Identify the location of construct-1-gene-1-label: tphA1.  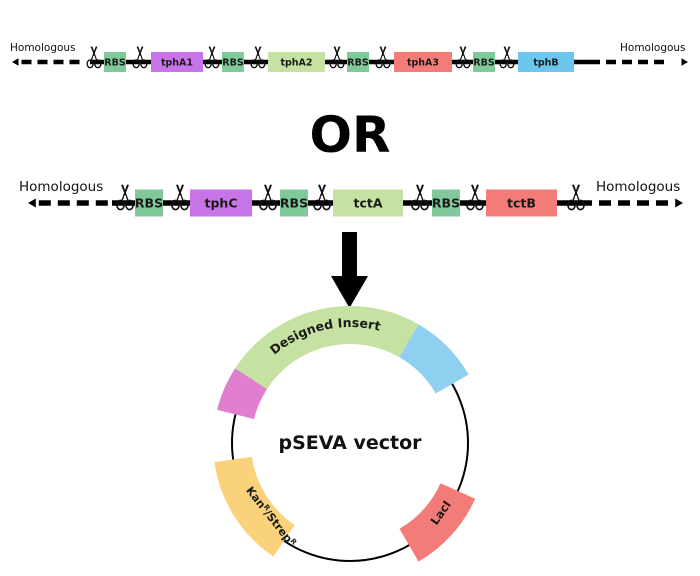
(177, 62).